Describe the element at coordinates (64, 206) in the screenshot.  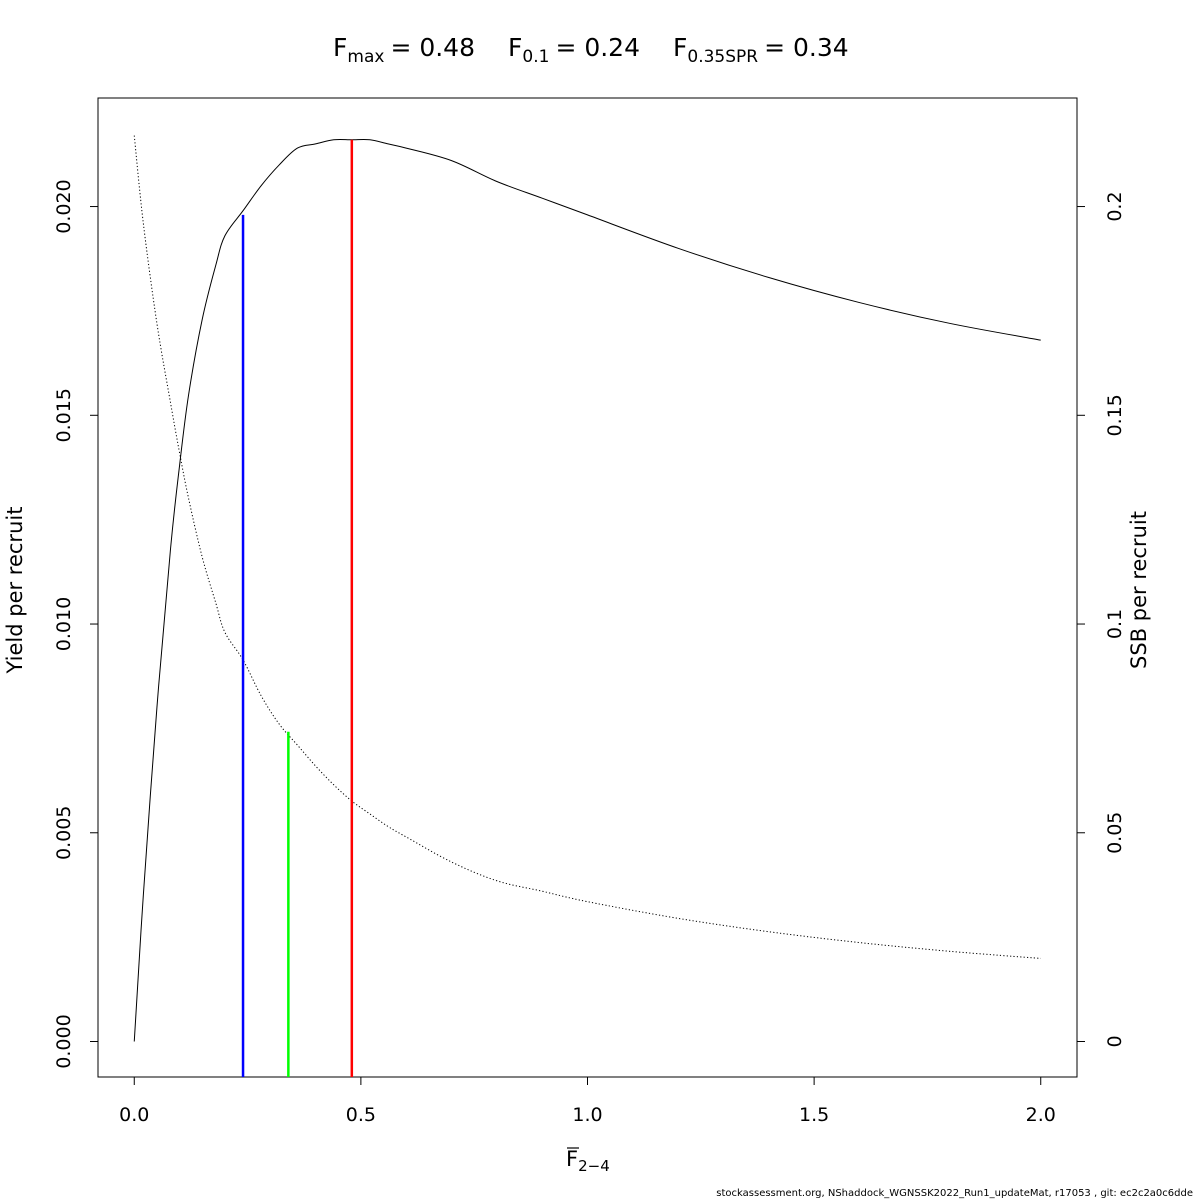
I see `y-left-tick-label: 0.020` at that location.